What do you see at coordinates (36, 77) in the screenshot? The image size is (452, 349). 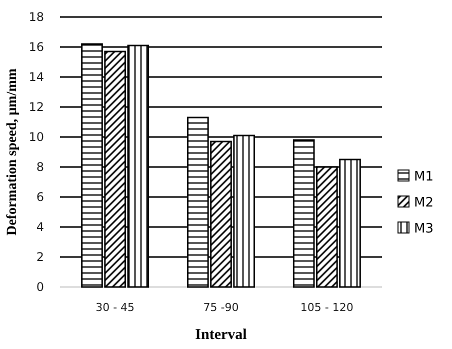 I see `y-tick-label: 14` at bounding box center [36, 77].